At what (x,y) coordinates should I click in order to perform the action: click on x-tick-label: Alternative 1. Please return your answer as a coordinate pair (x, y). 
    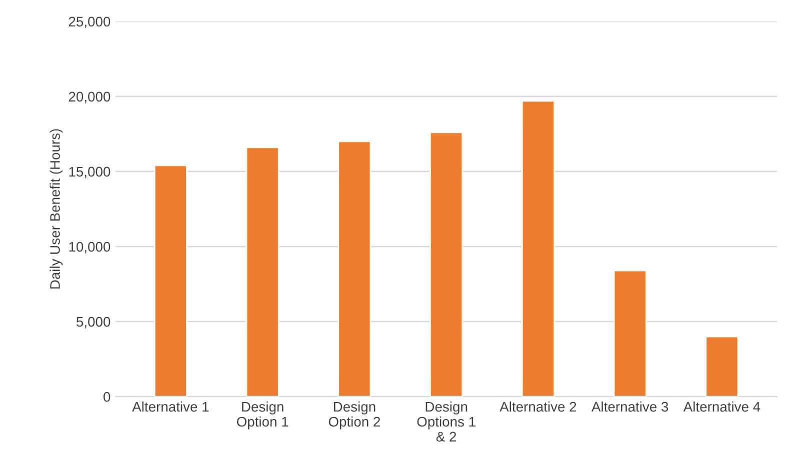
    Looking at the image, I should click on (170, 406).